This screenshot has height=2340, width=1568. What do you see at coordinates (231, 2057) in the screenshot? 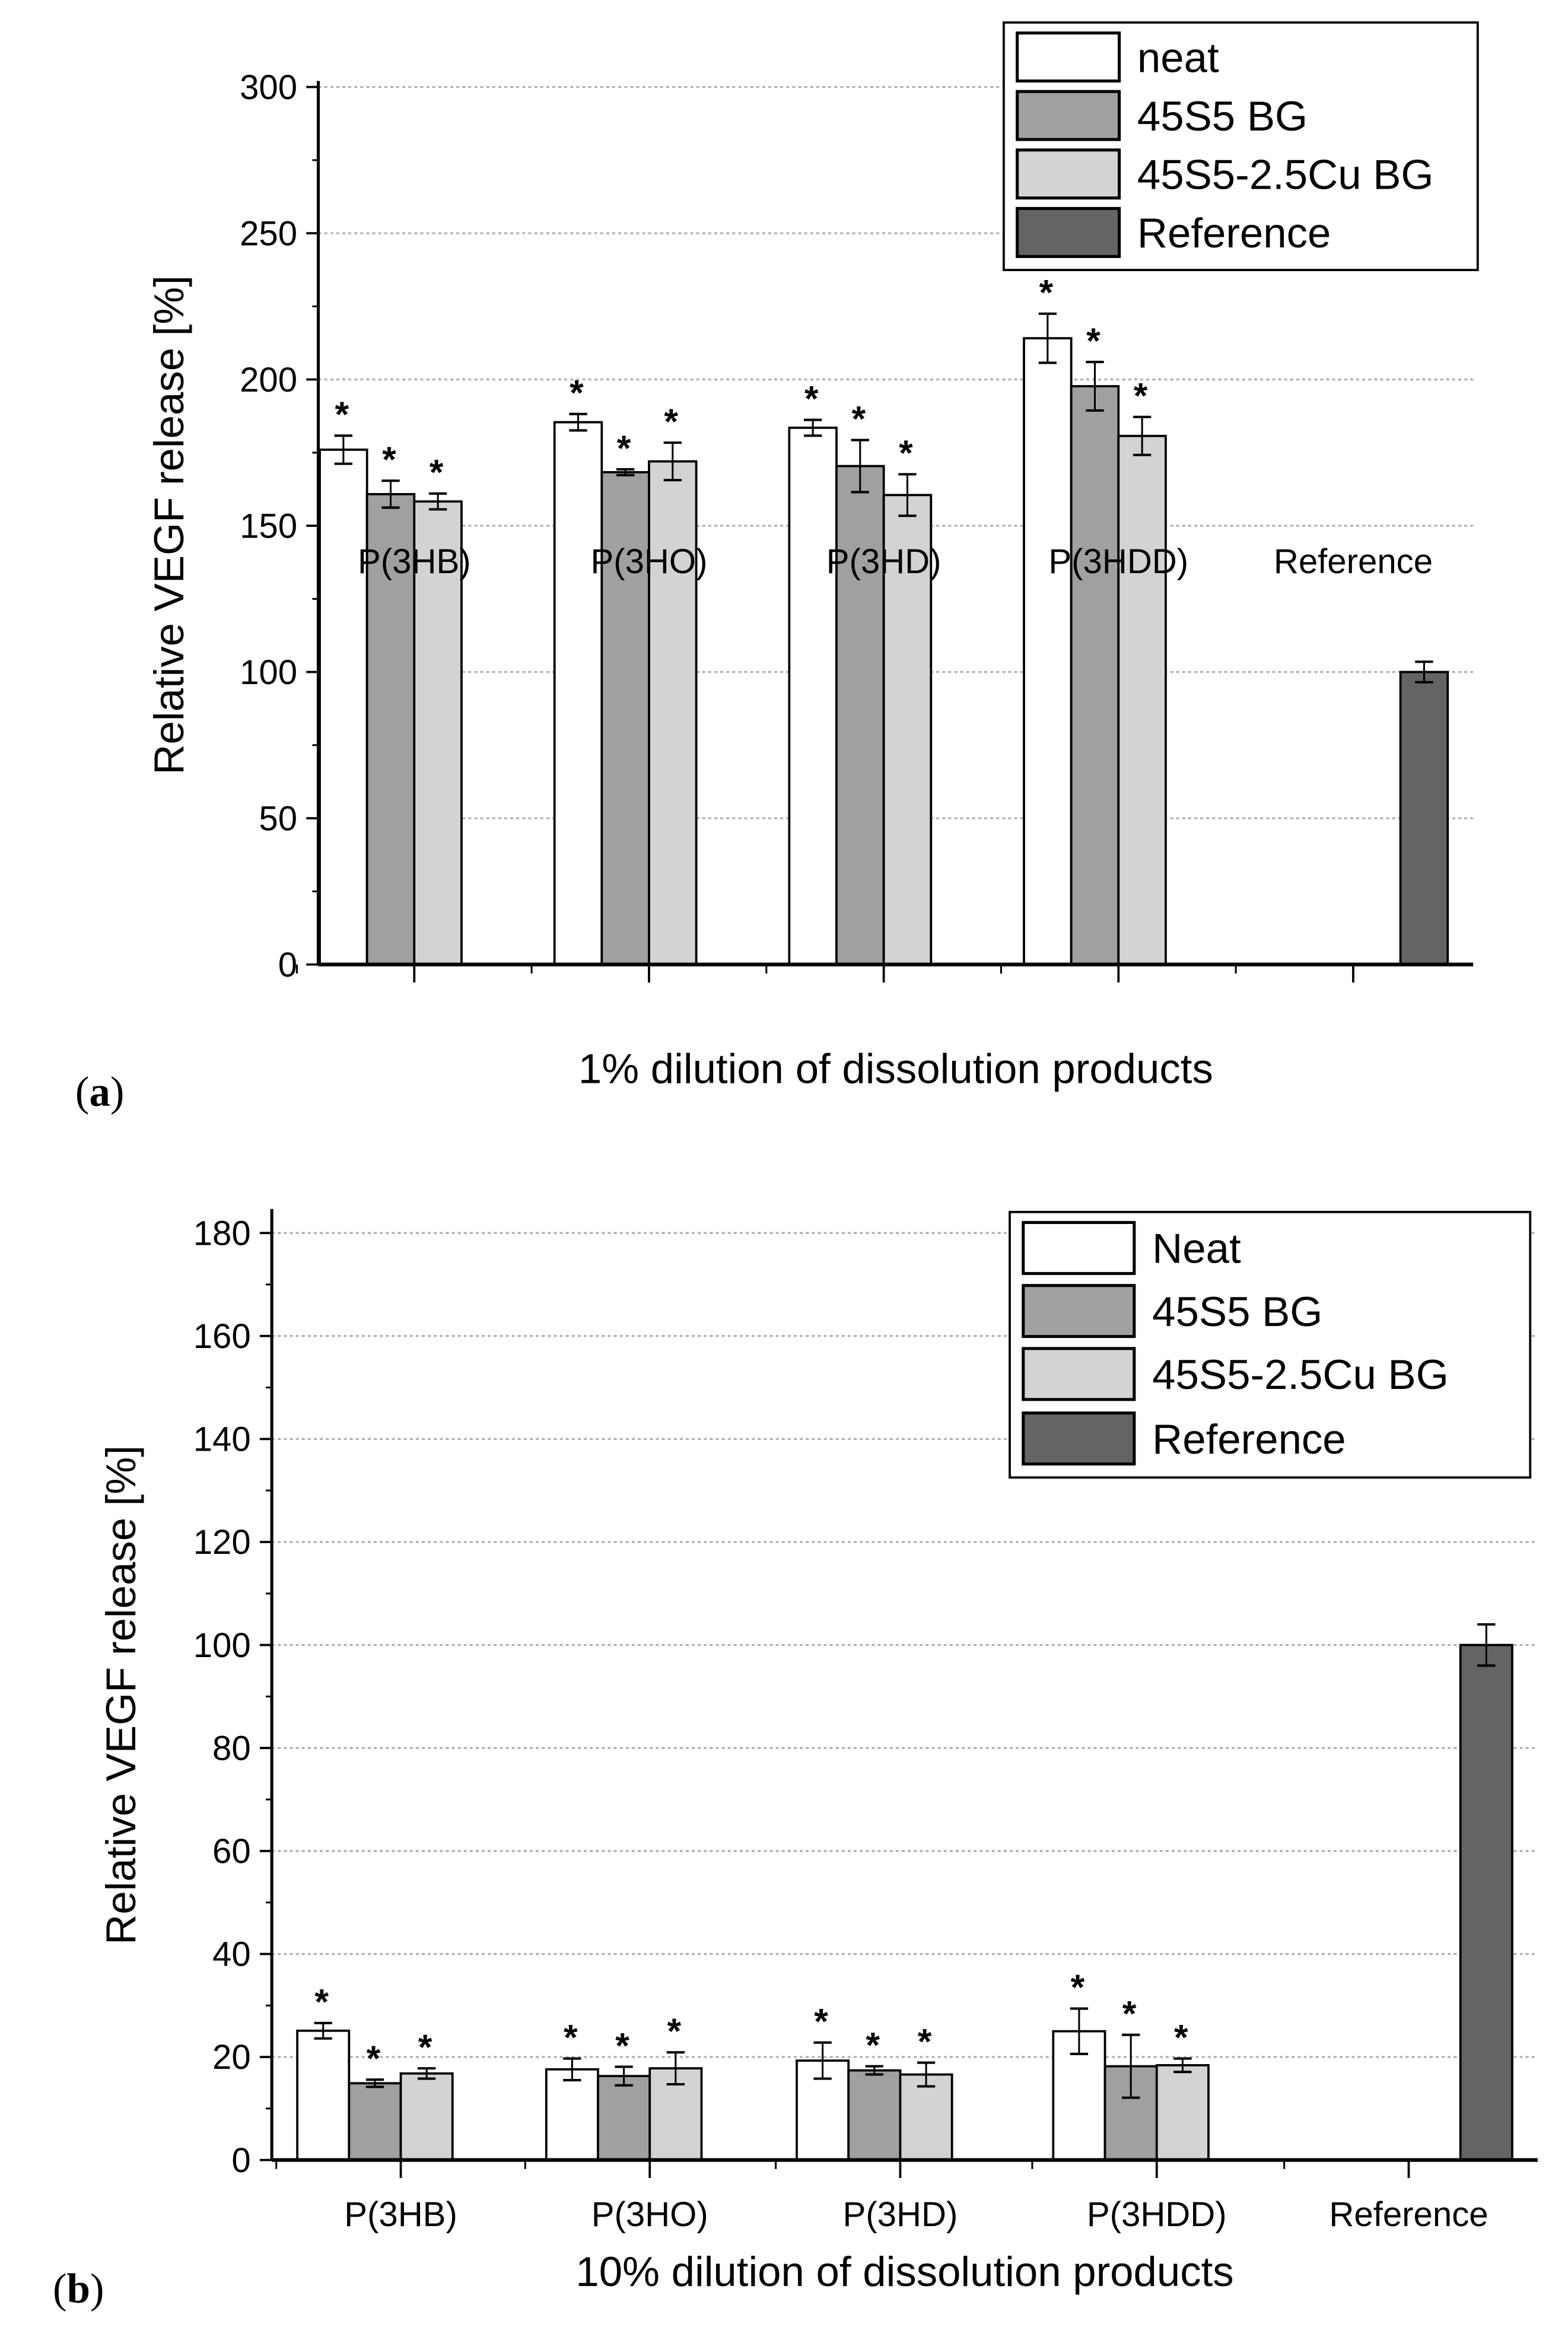
I see `y-tick-label: 20` at bounding box center [231, 2057].